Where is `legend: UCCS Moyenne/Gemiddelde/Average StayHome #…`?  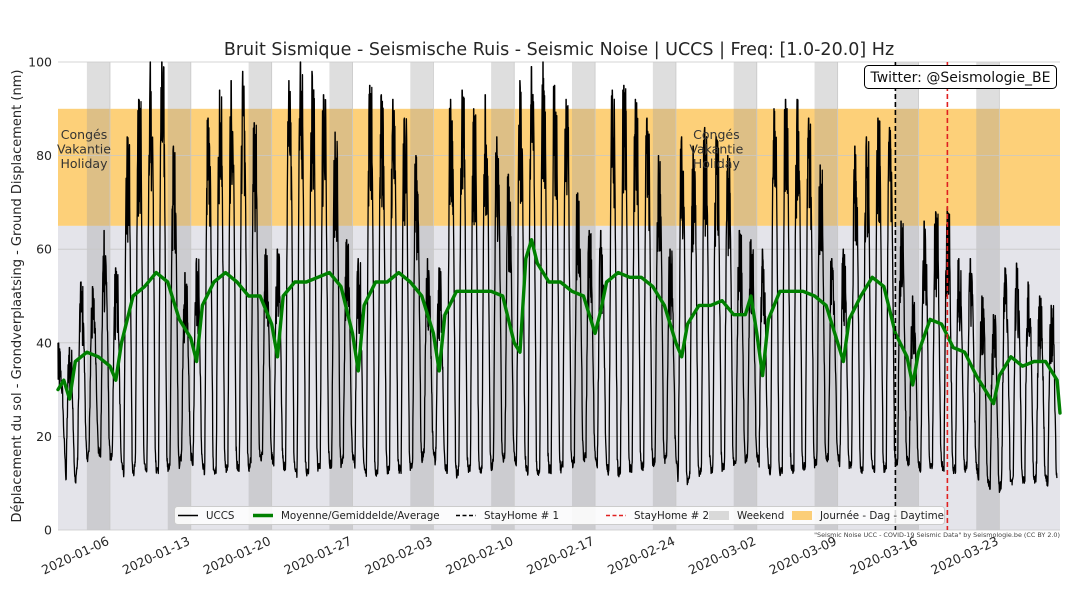 legend: UCCS Moyenne/Gemiddelde/Average StayHome #… is located at coordinates (559, 515).